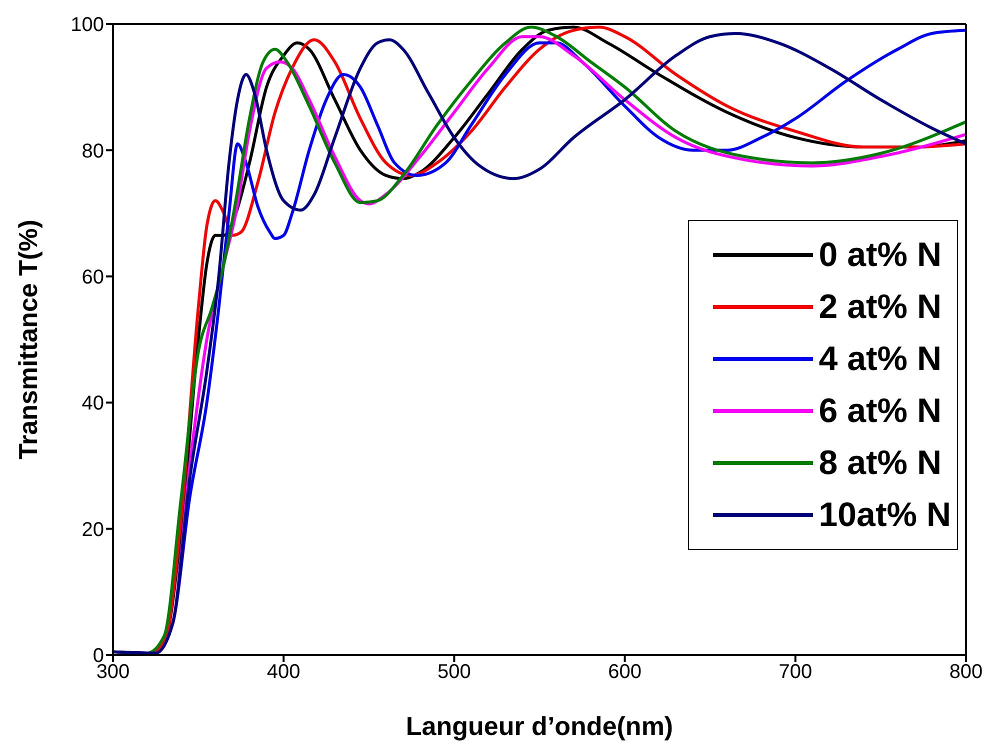  I want to click on x-tick-label: 600, so click(625, 672).